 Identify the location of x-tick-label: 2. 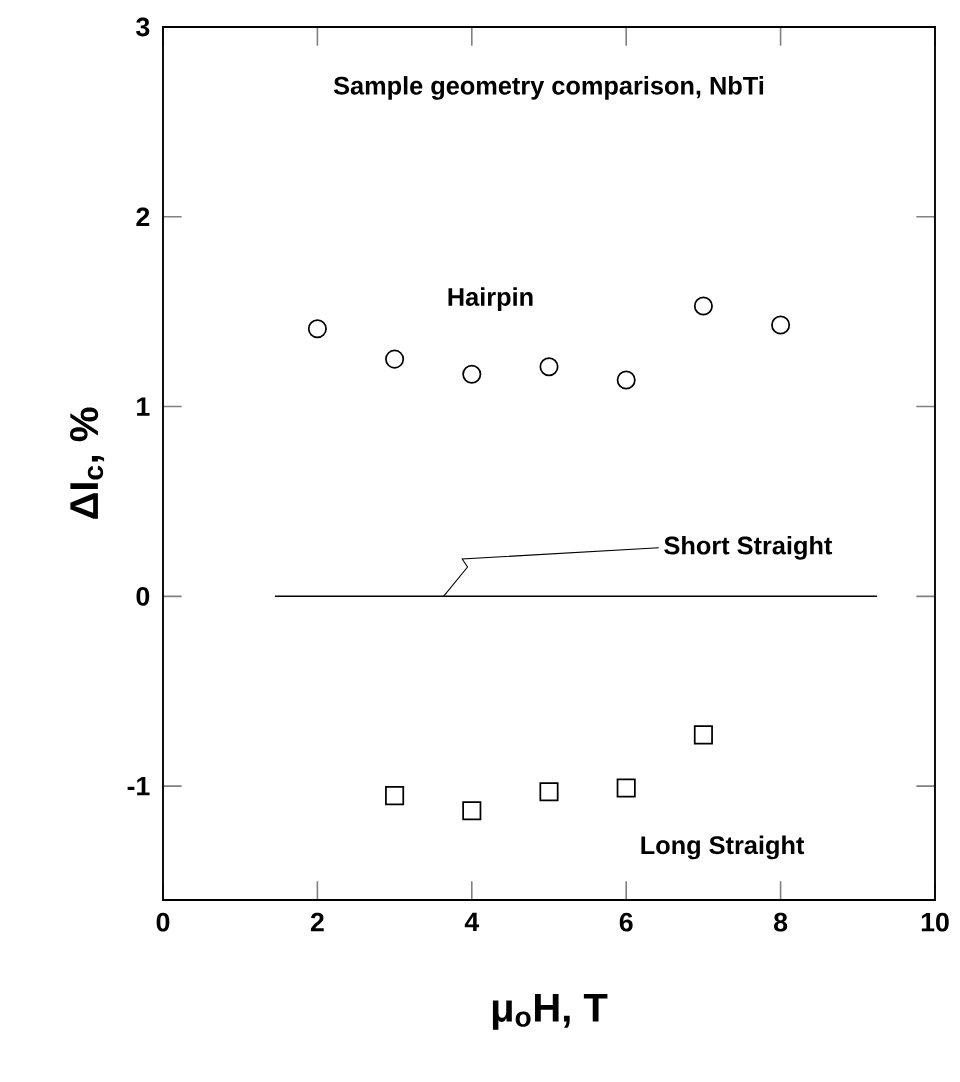
(317, 922).